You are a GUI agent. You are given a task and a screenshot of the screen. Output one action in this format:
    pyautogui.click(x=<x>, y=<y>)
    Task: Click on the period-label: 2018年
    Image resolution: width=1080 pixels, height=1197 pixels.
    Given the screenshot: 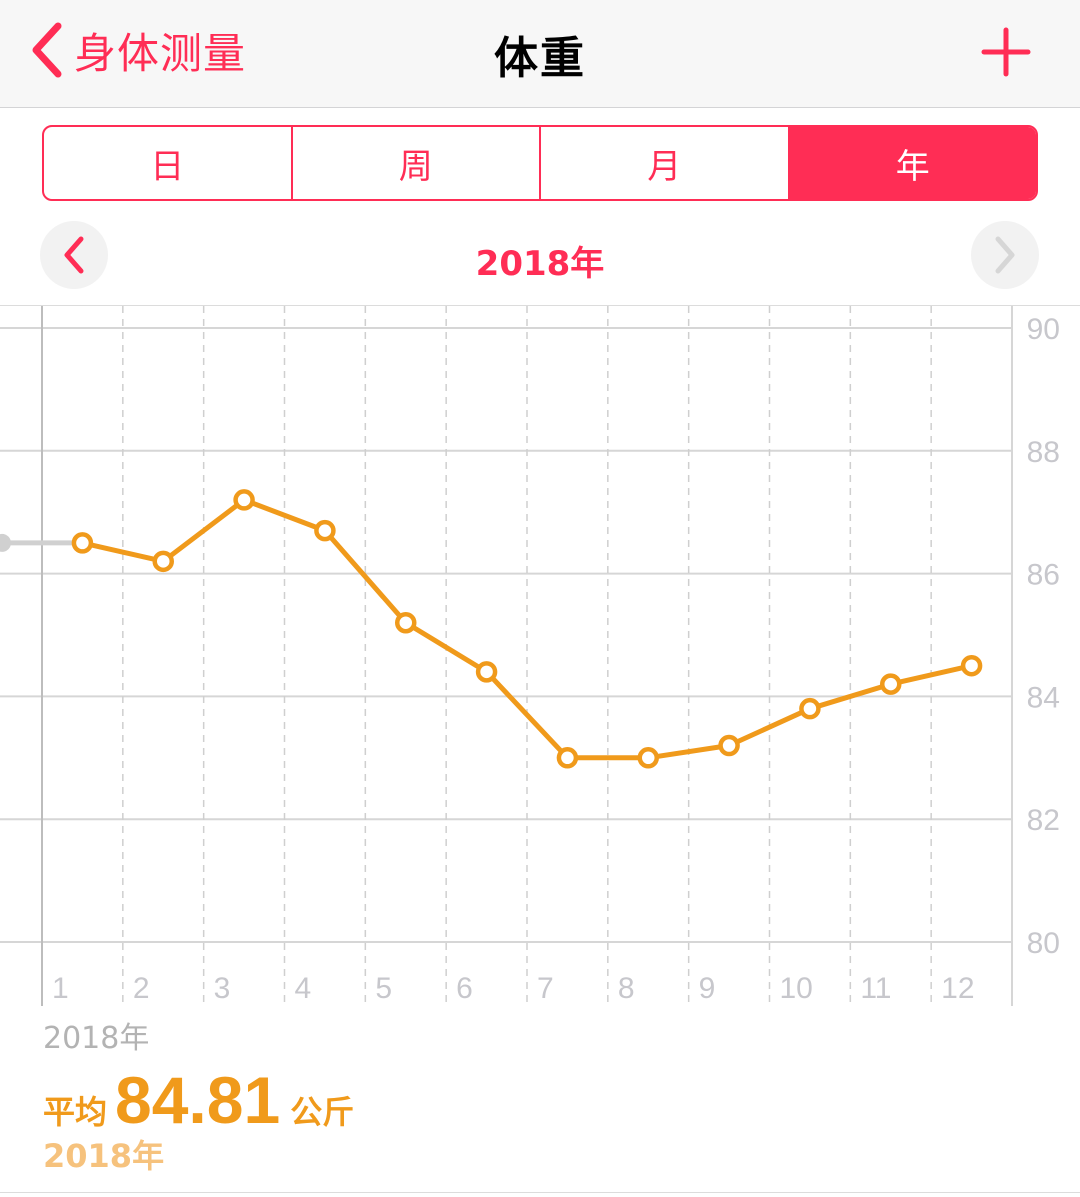 What is the action you would take?
    pyautogui.click(x=540, y=264)
    